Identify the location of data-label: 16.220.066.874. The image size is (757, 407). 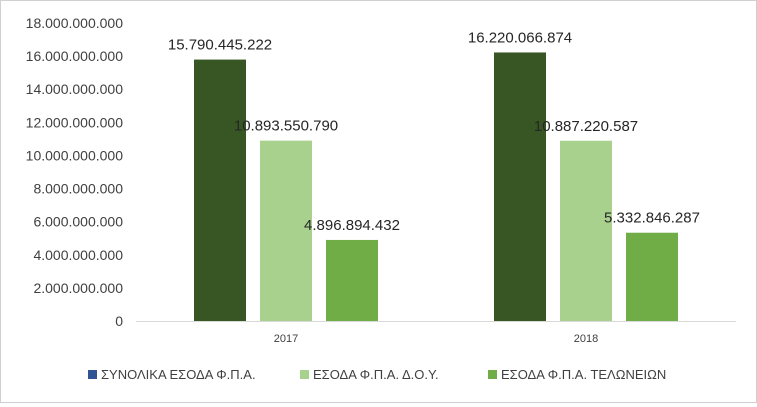
(520, 37).